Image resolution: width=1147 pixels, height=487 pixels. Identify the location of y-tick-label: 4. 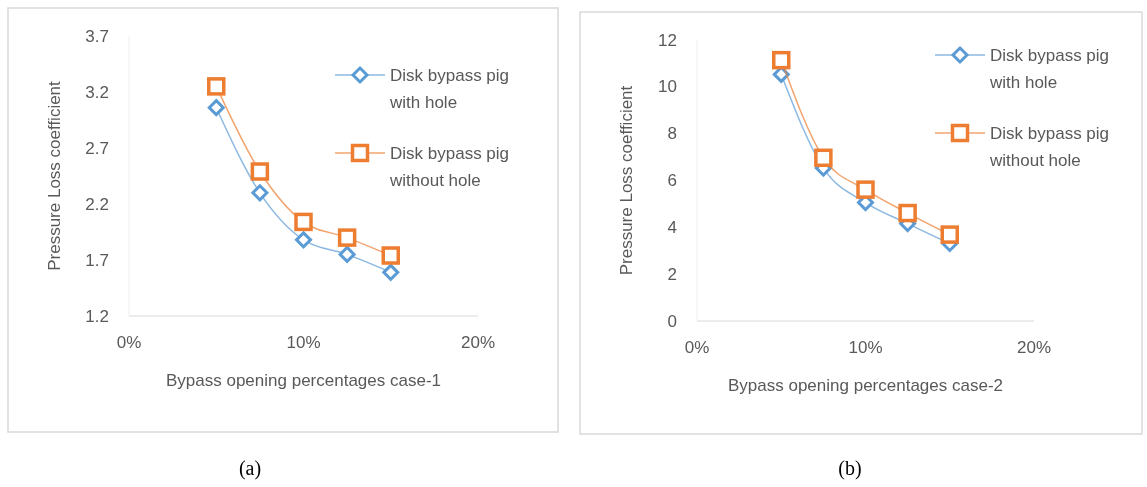
(672, 227).